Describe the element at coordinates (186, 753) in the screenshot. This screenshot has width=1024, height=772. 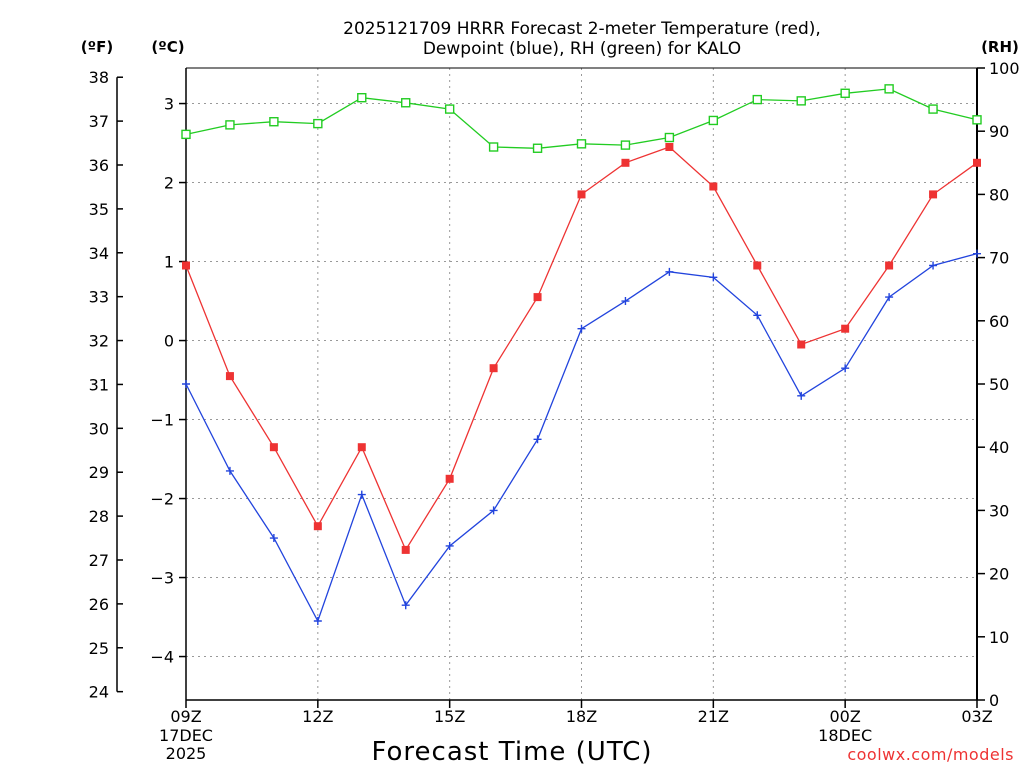
I see `x-tick-year: 2025` at that location.